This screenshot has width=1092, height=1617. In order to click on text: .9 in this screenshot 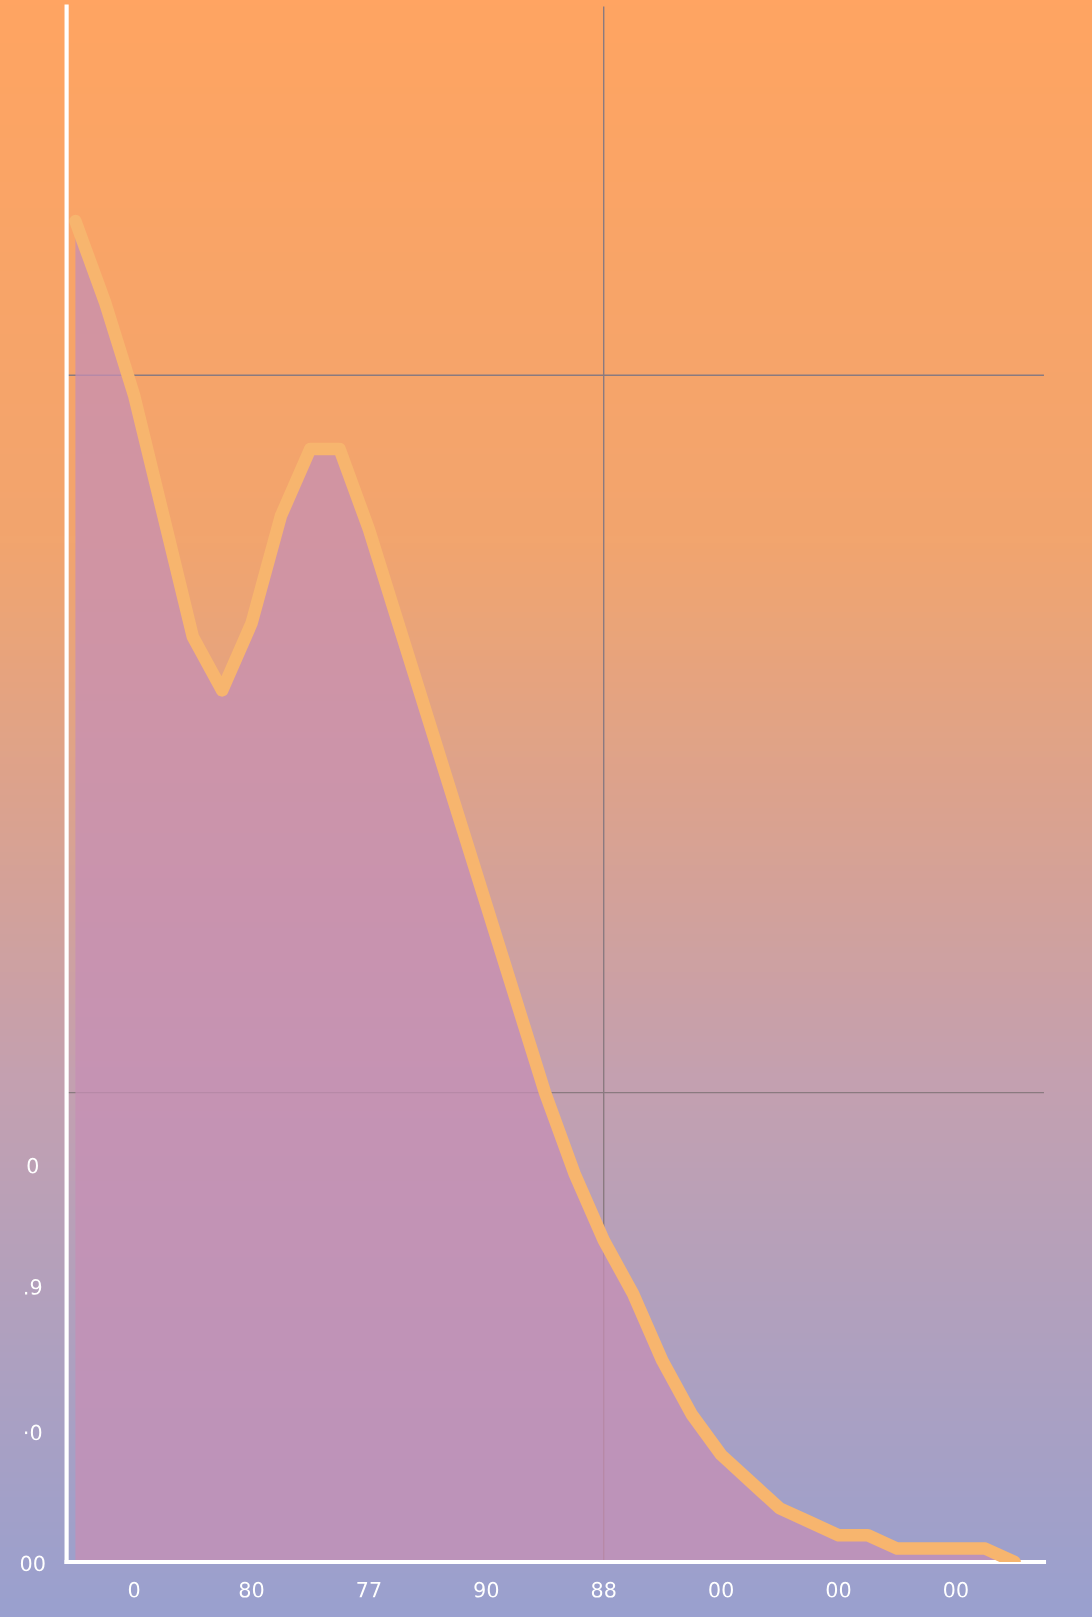, I will do `click(33, 1287)`.